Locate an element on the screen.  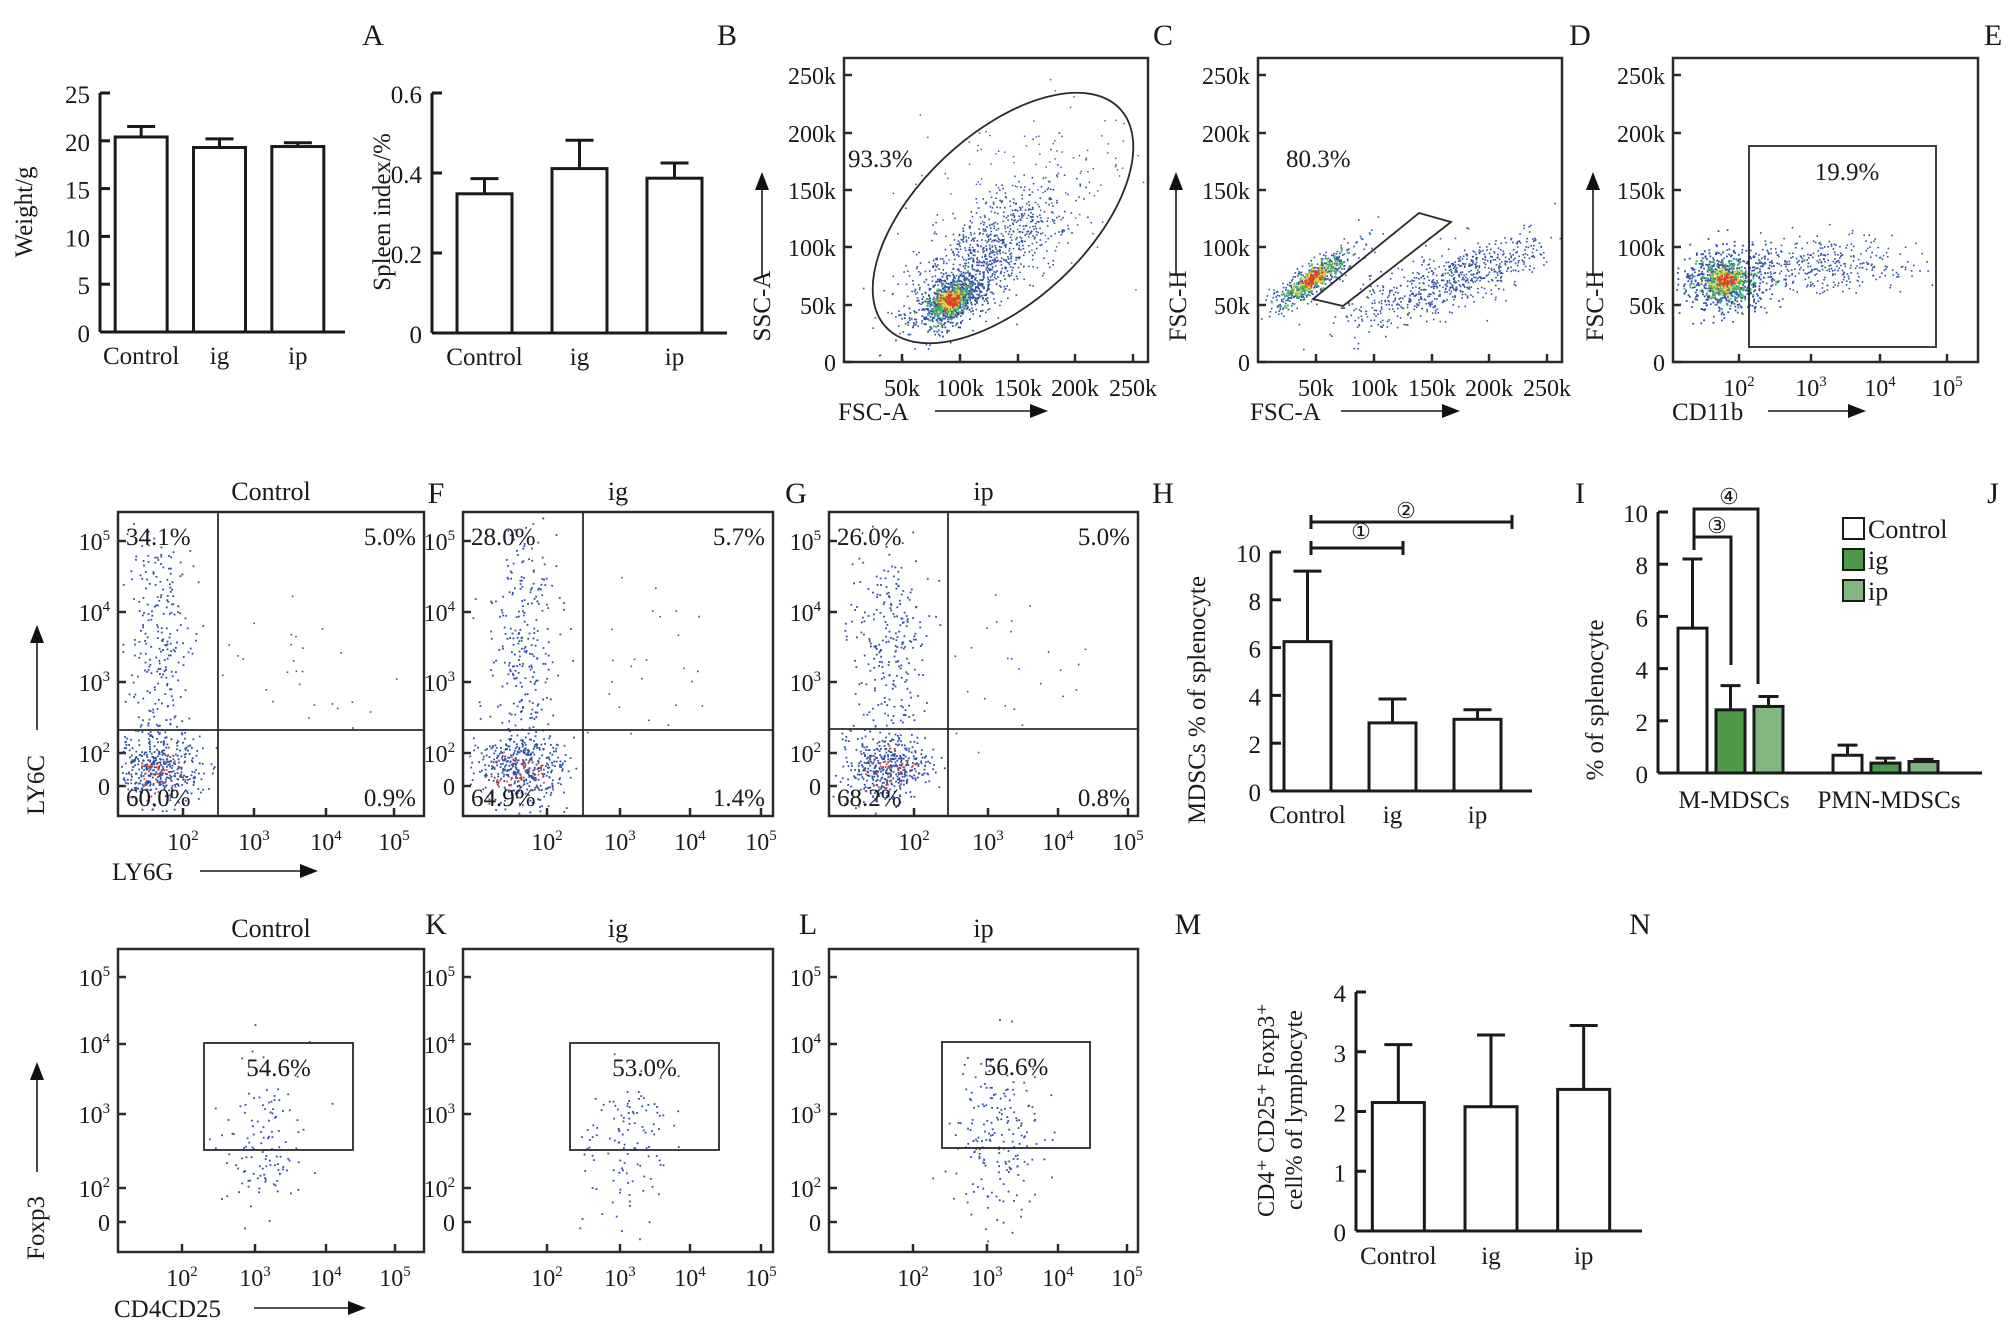
arrow-head is located at coordinates (762, 181).